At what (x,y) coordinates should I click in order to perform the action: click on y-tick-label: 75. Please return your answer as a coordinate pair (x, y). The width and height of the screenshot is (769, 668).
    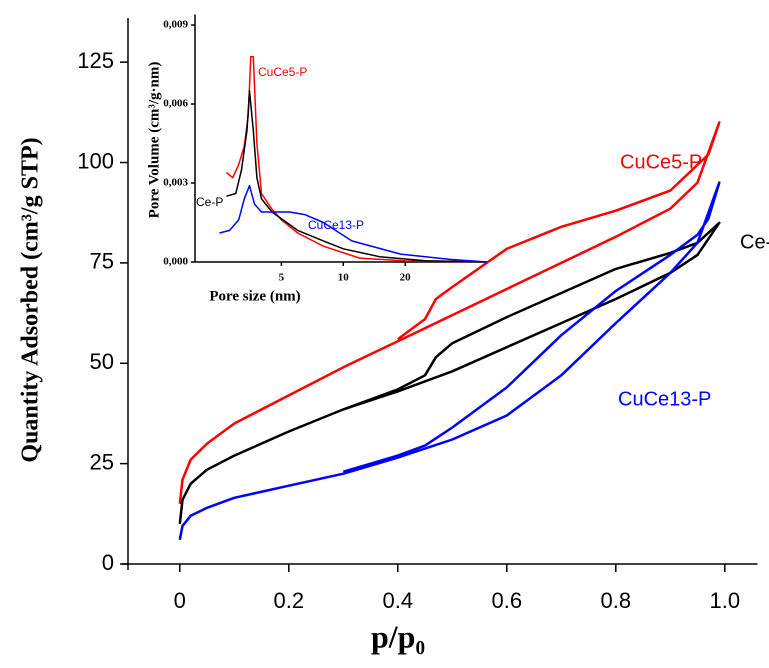
    Looking at the image, I should click on (102, 261).